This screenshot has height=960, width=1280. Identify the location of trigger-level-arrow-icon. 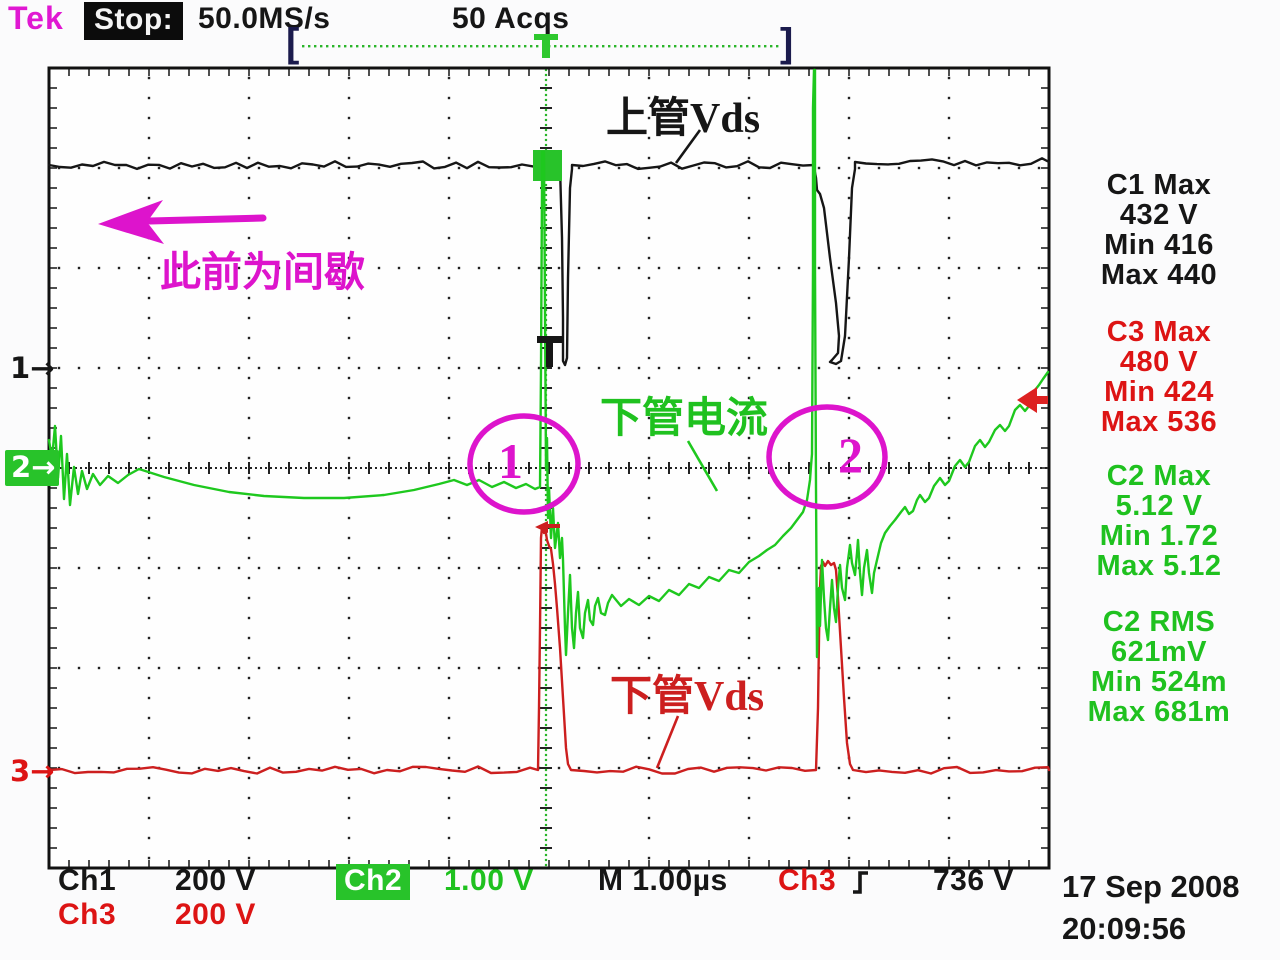
(1032, 400).